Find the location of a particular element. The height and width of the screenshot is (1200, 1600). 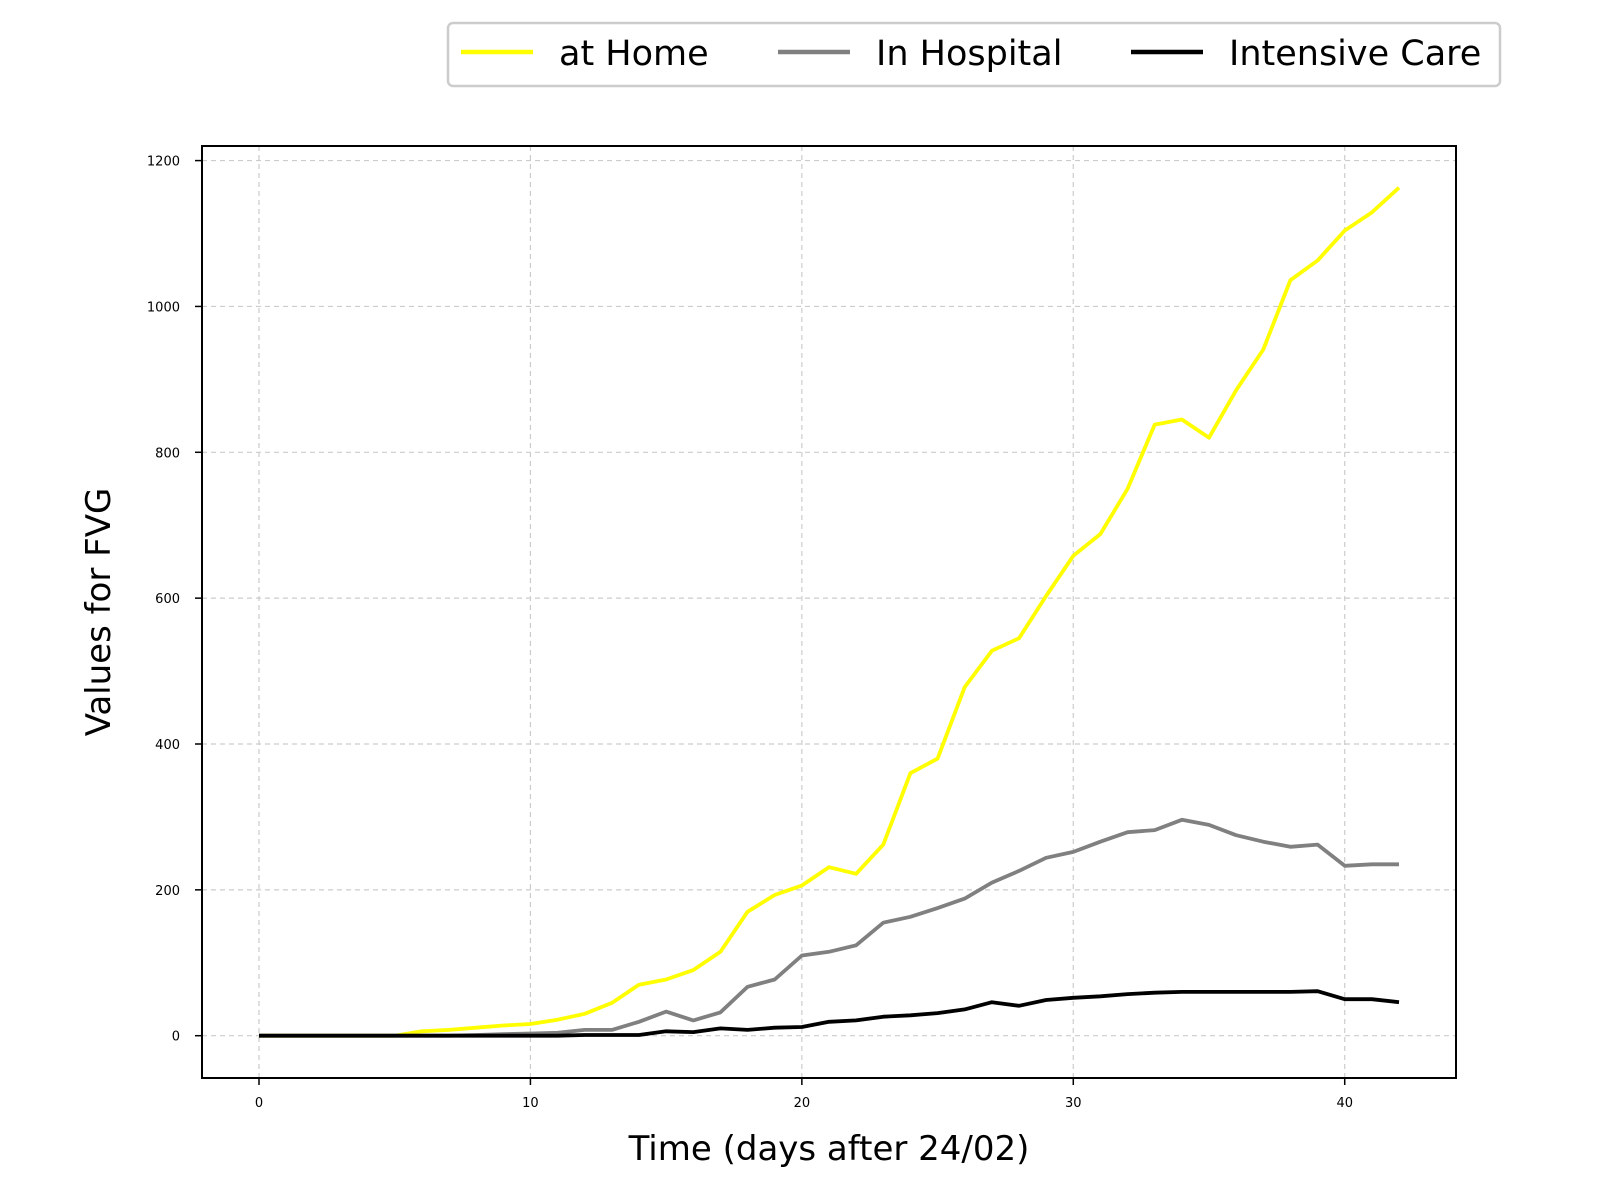

y-axis-title: Values for FVG is located at coordinates (99, 612).